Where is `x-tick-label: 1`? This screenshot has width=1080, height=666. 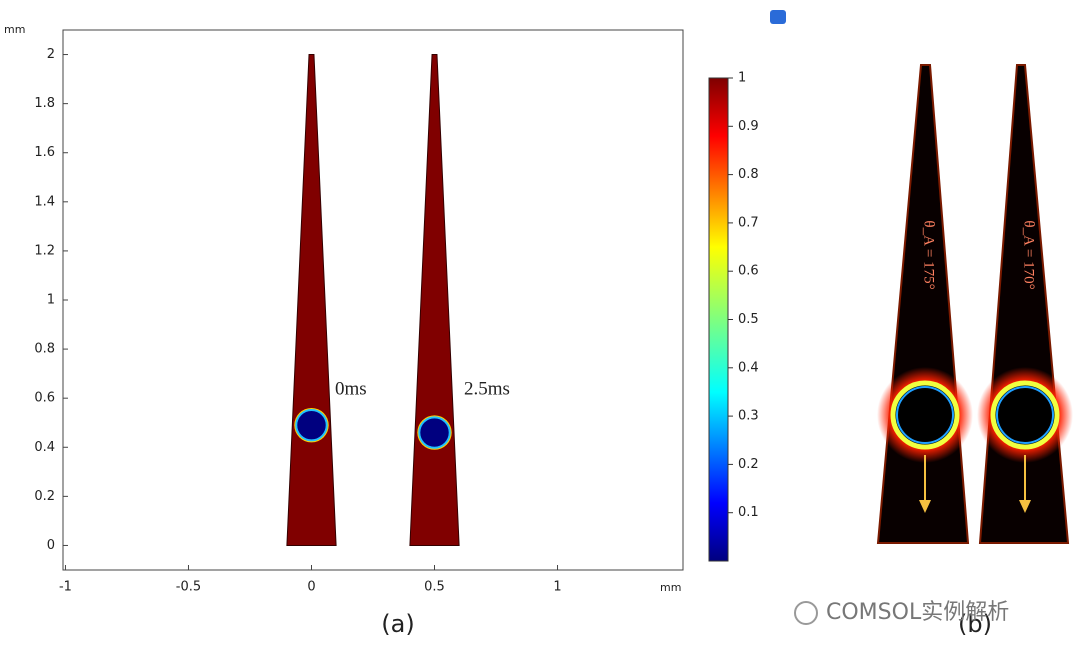
x-tick-label: 1 is located at coordinates (557, 587).